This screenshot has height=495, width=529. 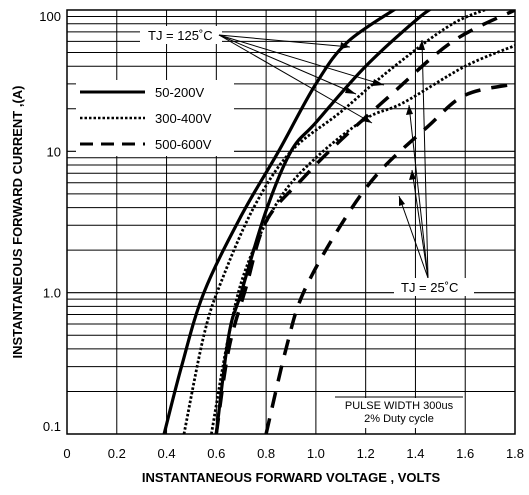 I want to click on y-tick-label: 10, so click(x=54, y=151).